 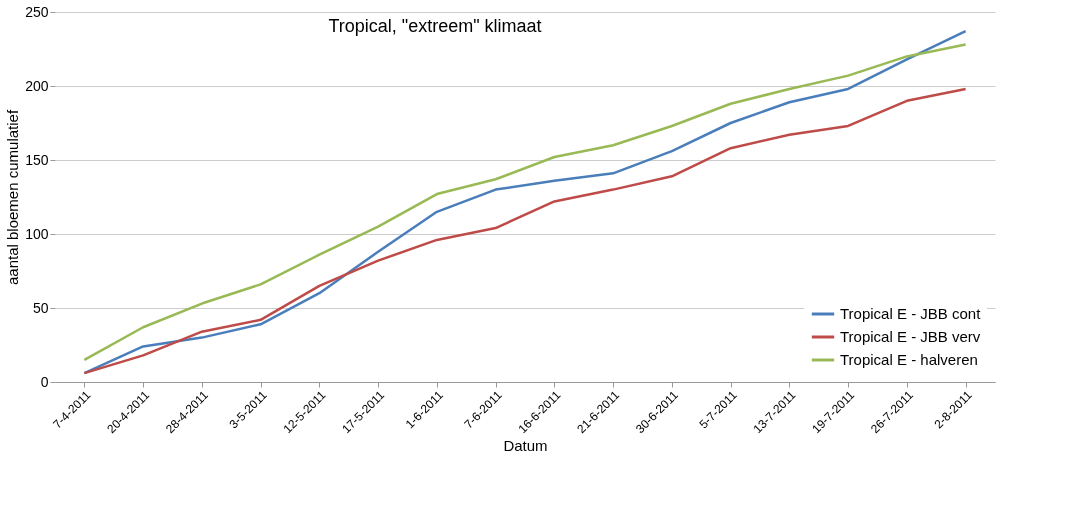 I want to click on chart-title: Tropical, "extreem" klimaat, so click(x=435, y=26).